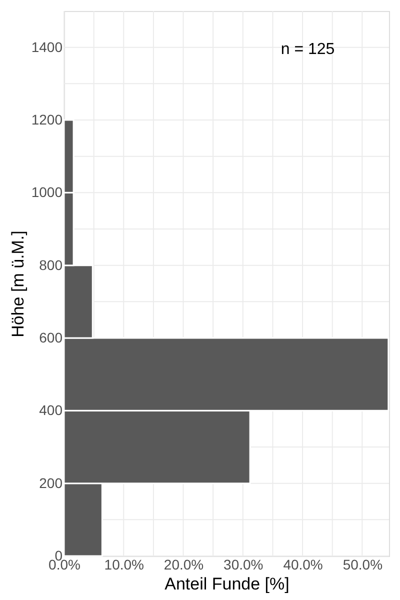 This screenshot has height=600, width=400. Describe the element at coordinates (47, 120) in the screenshot. I see `y-tick-label: 1200` at that location.